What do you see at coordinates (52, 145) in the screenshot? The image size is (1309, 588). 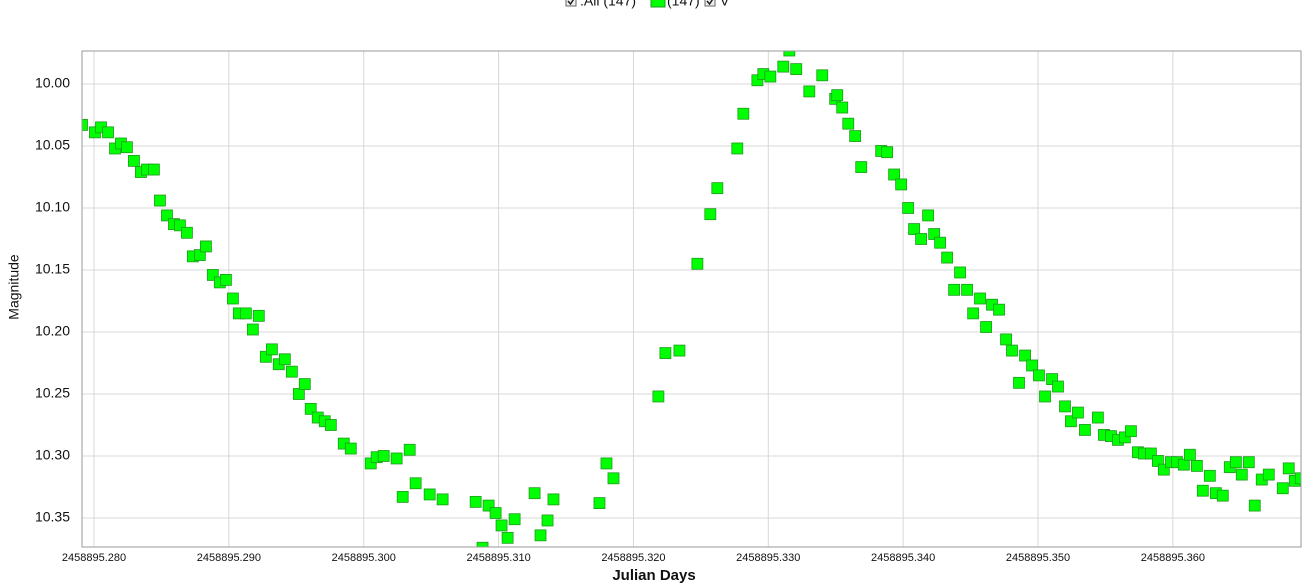 I see `y-tick-label: 10.05` at bounding box center [52, 145].